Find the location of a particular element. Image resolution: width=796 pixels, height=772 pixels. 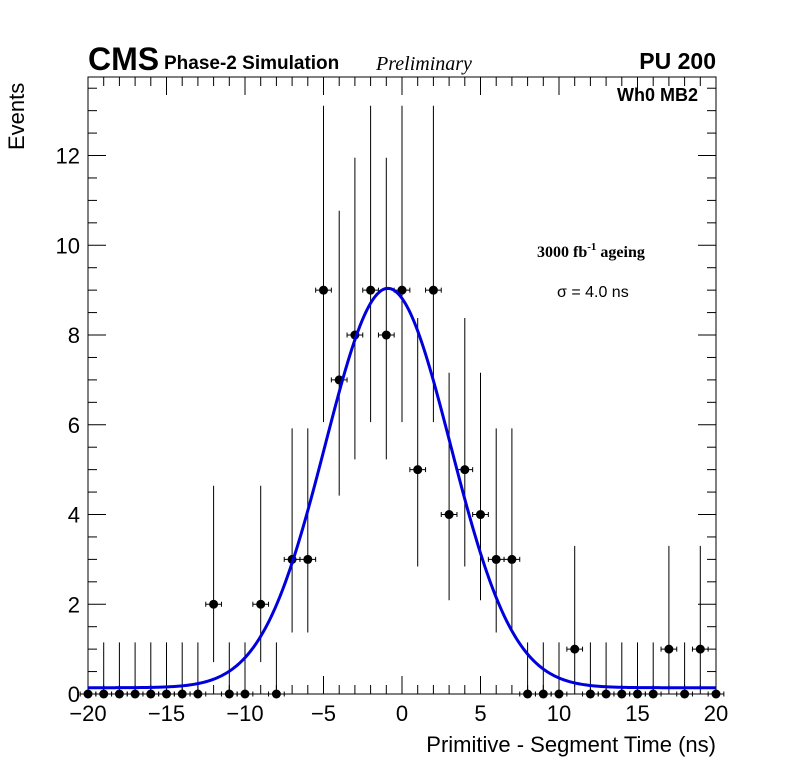

y-axis-title: Events is located at coordinates (16, 116).